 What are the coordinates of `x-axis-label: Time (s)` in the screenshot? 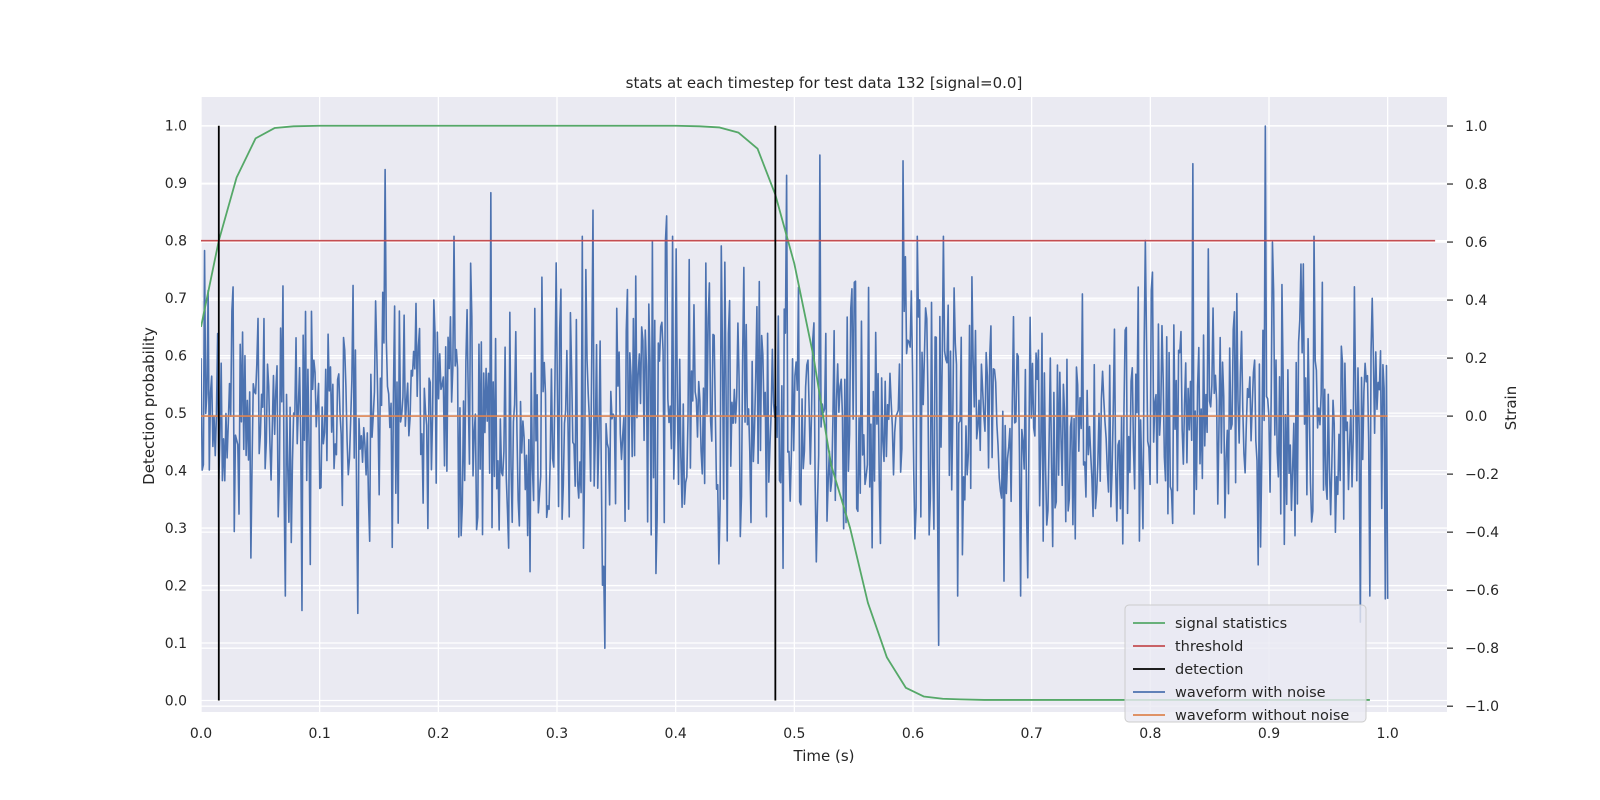 It's located at (824, 756).